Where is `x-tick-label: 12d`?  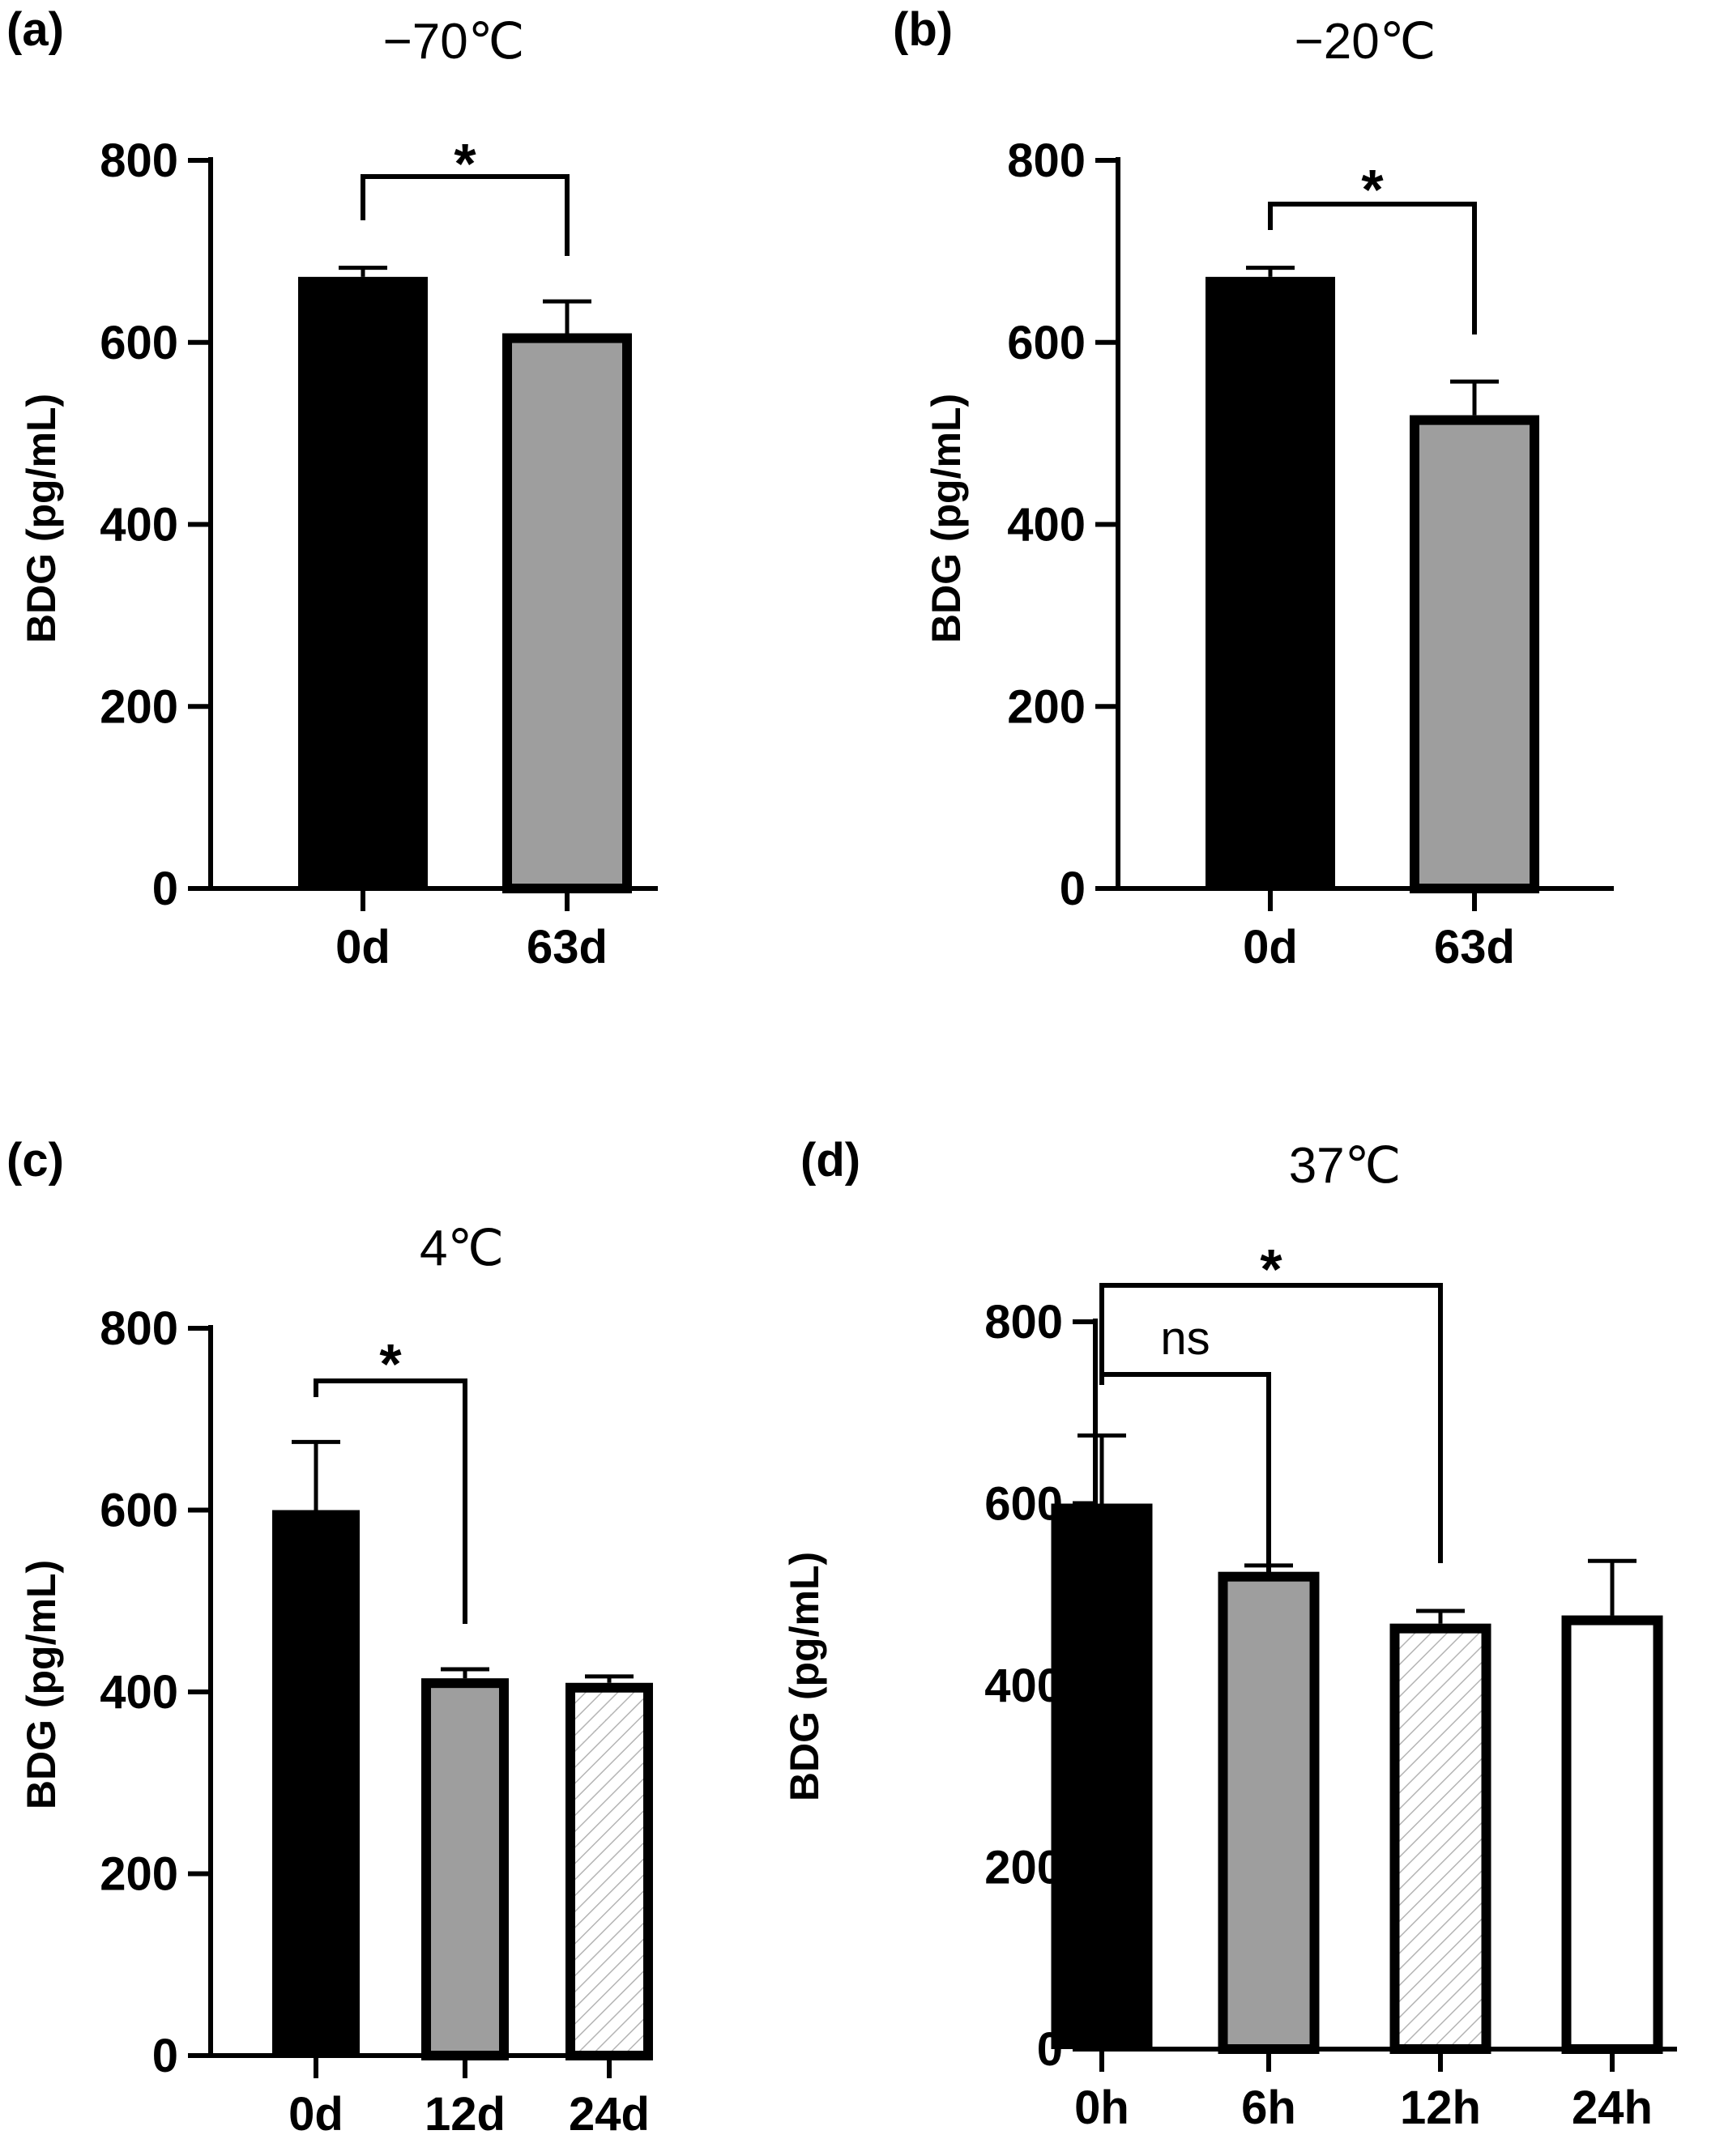 x-tick-label: 12d is located at coordinates (466, 2114).